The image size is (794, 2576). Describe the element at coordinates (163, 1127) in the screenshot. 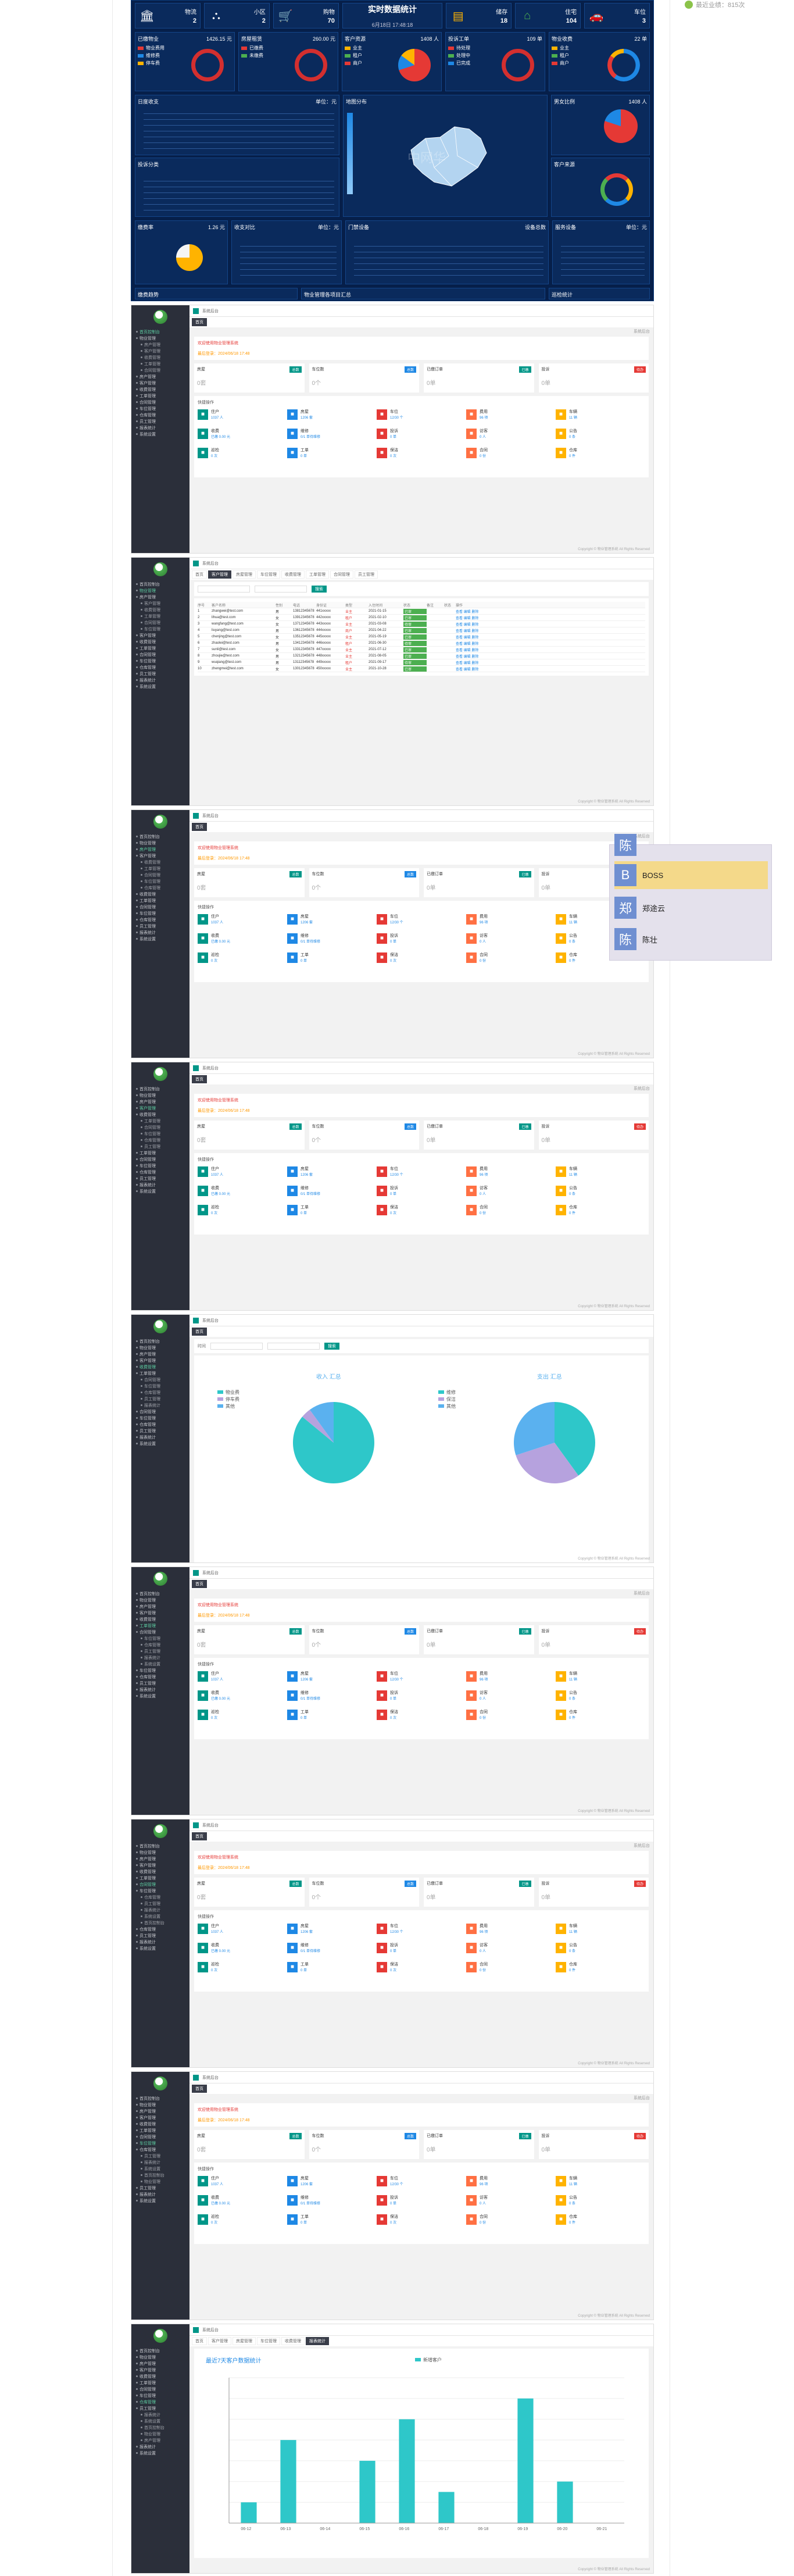

I see `sidebar-subitem: 合同管理` at that location.